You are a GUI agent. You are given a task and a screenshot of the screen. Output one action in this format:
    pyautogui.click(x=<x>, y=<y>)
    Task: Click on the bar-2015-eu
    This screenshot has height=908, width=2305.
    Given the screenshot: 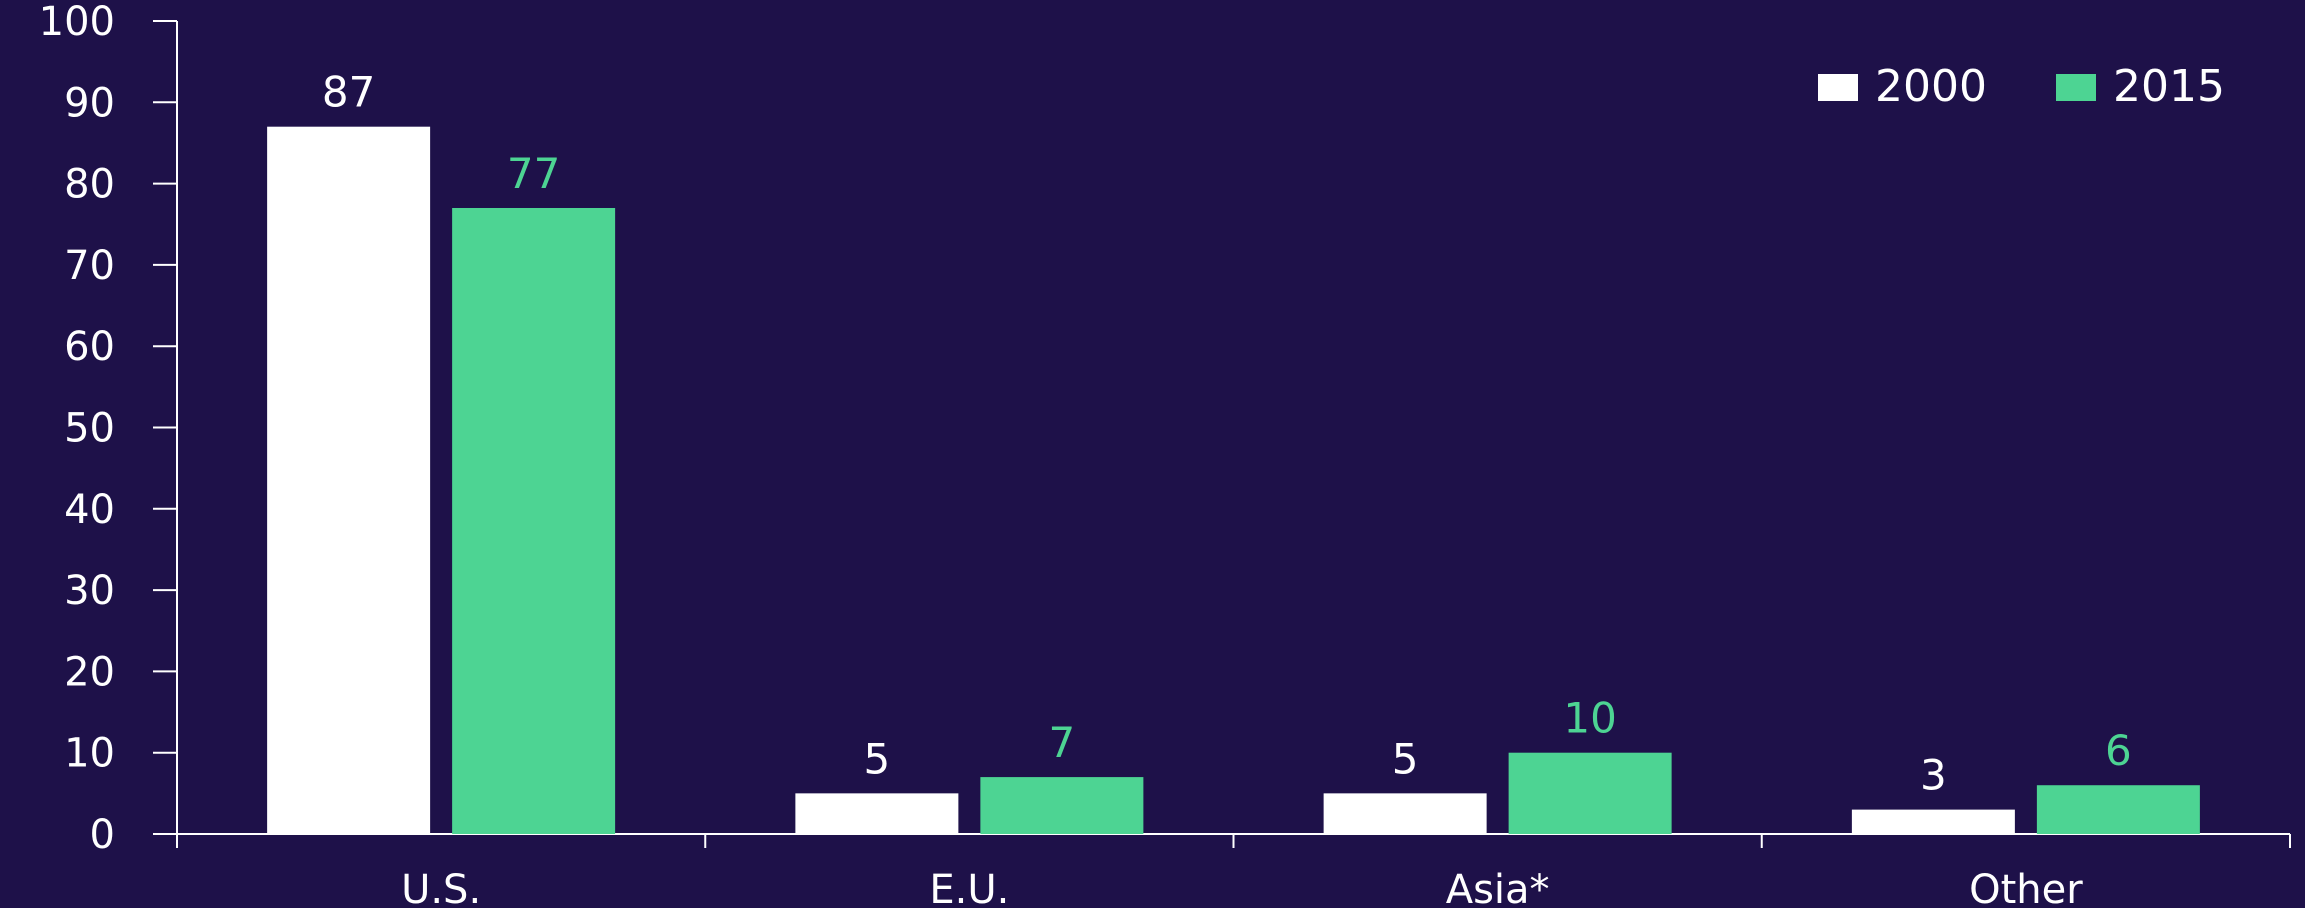 What is the action you would take?
    pyautogui.click(x=1062, y=805)
    